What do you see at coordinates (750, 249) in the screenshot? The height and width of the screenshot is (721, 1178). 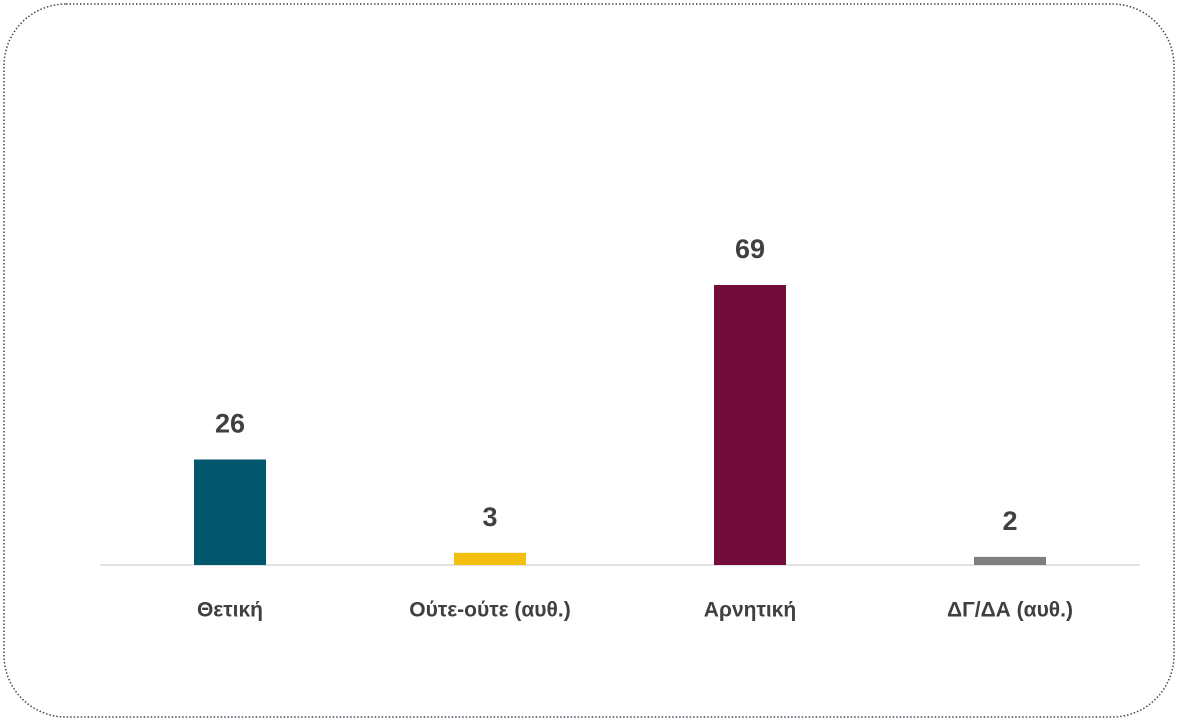 I see `data-label: 69` at bounding box center [750, 249].